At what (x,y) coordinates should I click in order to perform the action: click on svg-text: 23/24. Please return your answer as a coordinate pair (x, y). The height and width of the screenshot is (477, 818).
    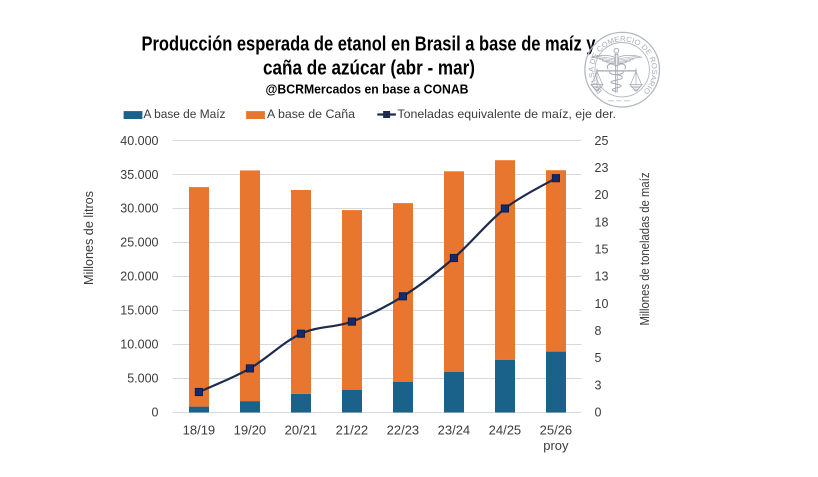
    Looking at the image, I should click on (454, 430).